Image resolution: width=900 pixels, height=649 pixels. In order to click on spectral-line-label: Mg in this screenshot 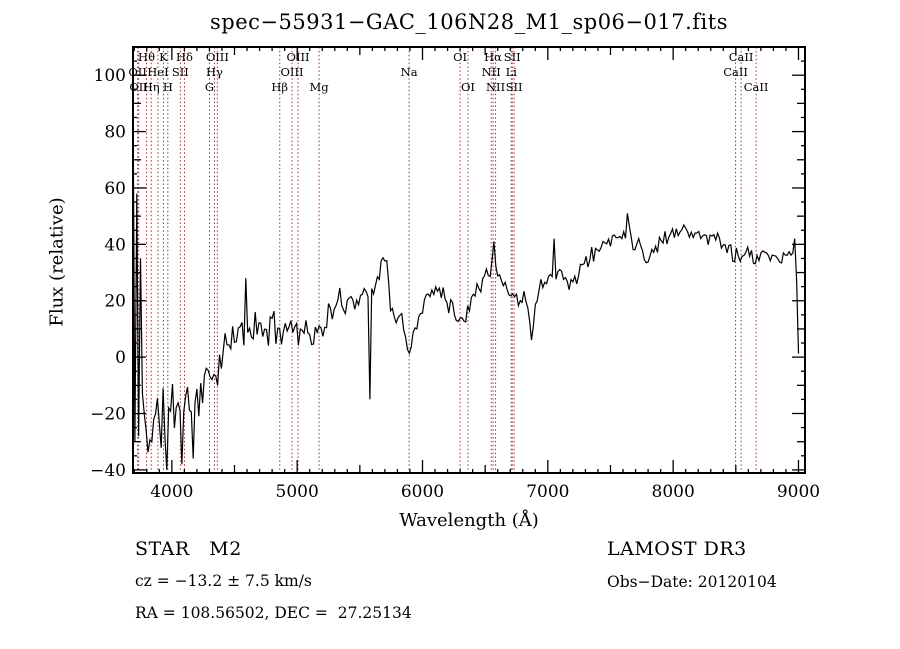, I will do `click(320, 87)`.